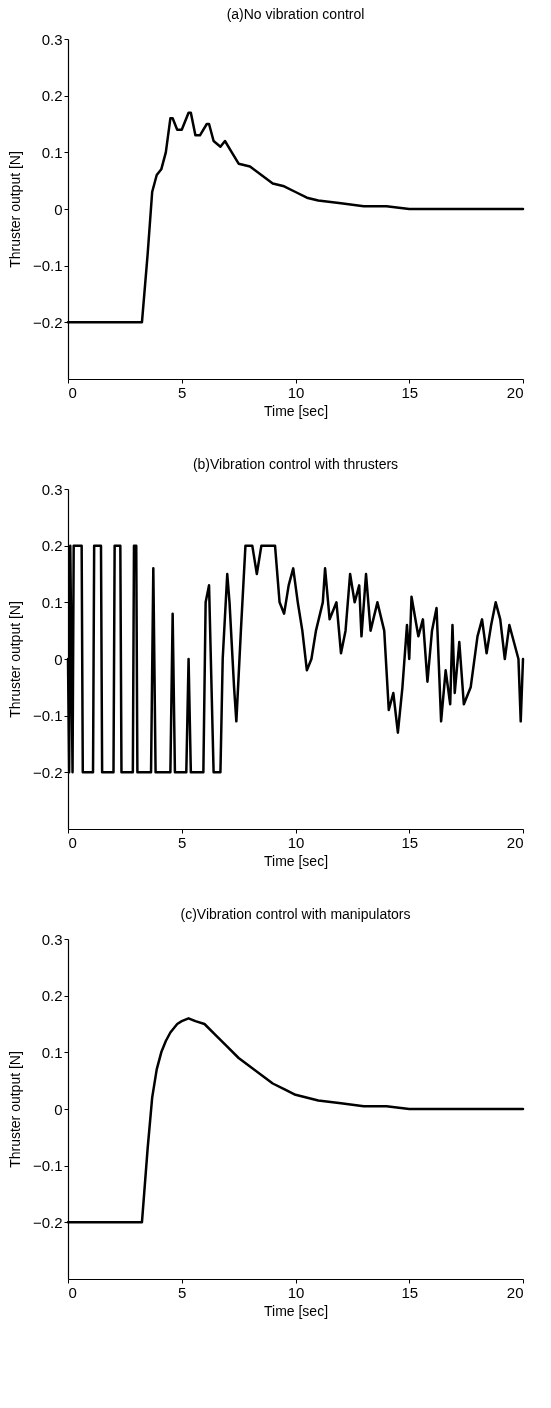 Image resolution: width=551 pixels, height=1408 pixels. Describe the element at coordinates (295, 914) in the screenshot. I see `chart-title: (c)Vibration control with manipulators` at that location.